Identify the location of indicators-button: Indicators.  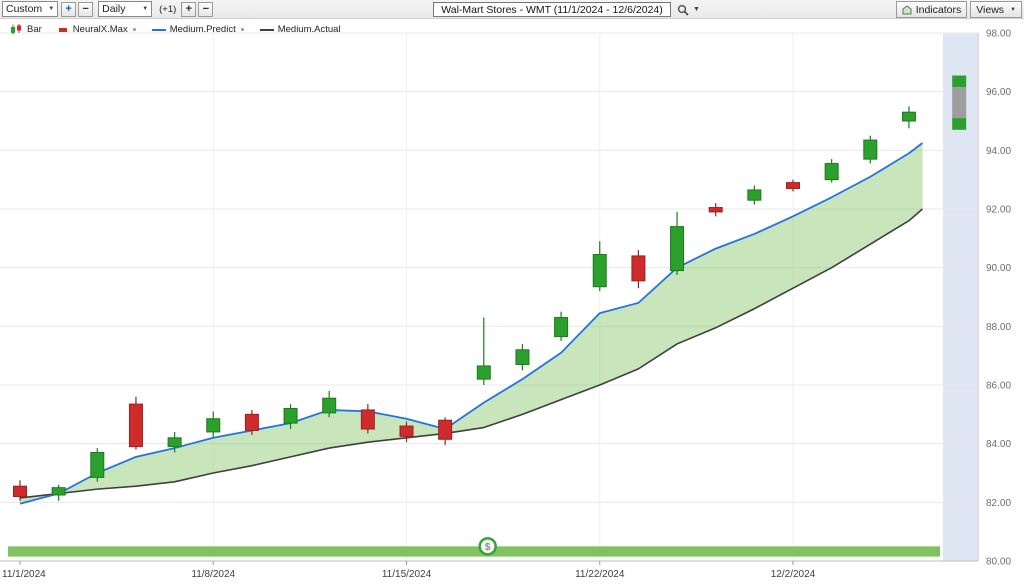
(931, 9).